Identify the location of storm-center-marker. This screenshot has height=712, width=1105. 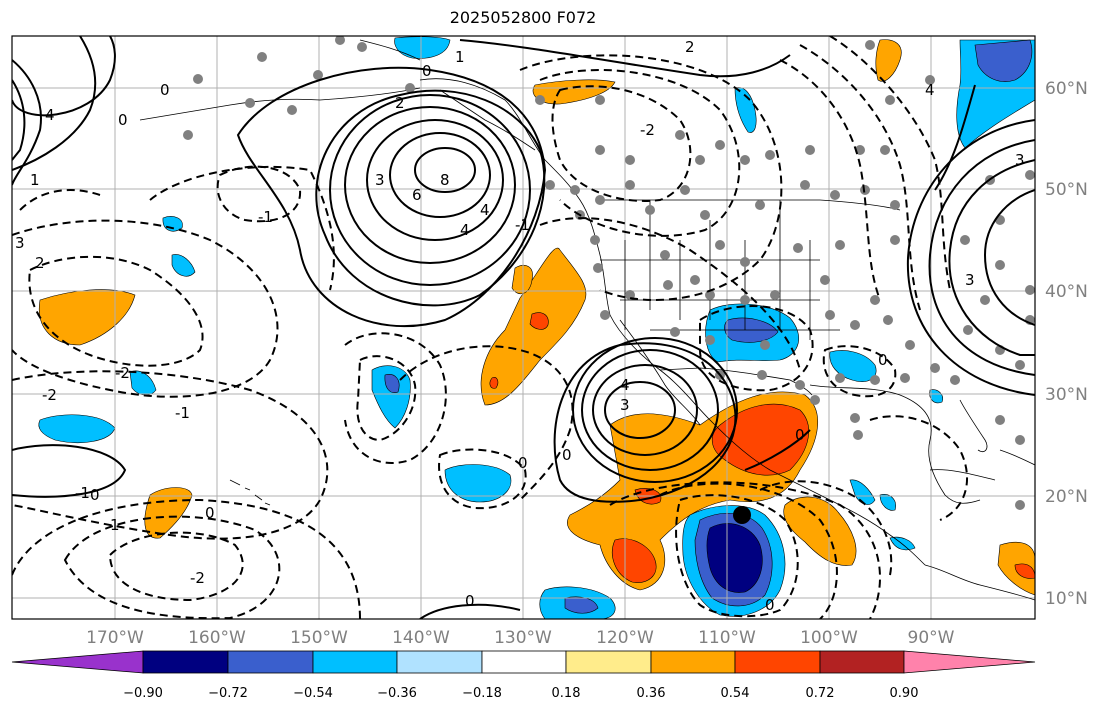
(742, 515).